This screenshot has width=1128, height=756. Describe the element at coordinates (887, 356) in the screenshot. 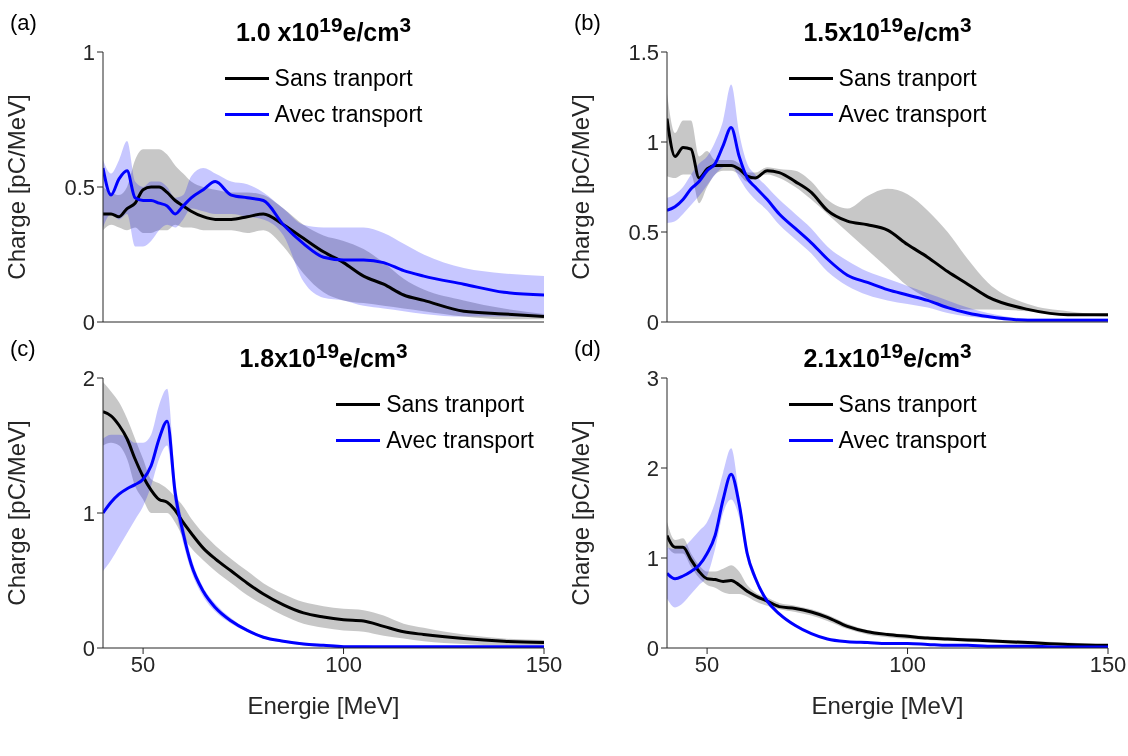

I see `chart-title: 2.1x10$^{19}$e/cm$^{3}$` at that location.